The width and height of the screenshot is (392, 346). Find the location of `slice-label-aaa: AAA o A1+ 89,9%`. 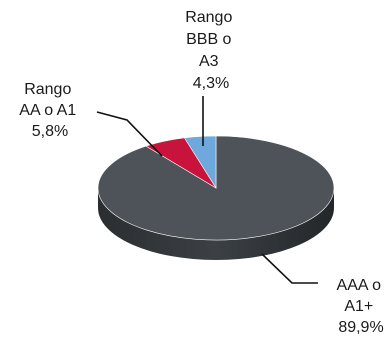

slice-label-aaa: AAA o A1+ 89,9% is located at coordinates (361, 306).